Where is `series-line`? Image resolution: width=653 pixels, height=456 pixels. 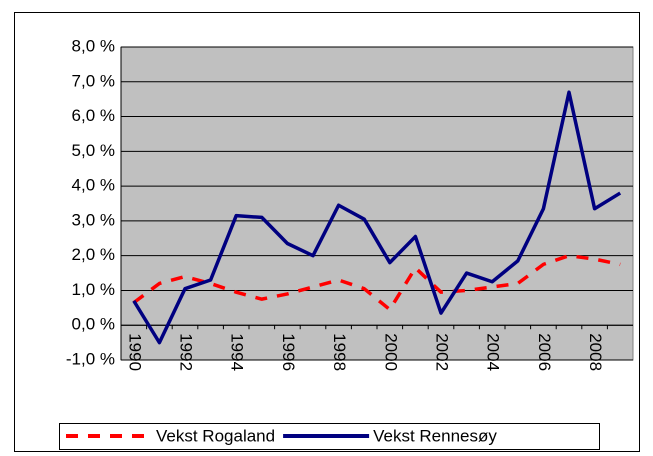 series-line is located at coordinates (376, 282).